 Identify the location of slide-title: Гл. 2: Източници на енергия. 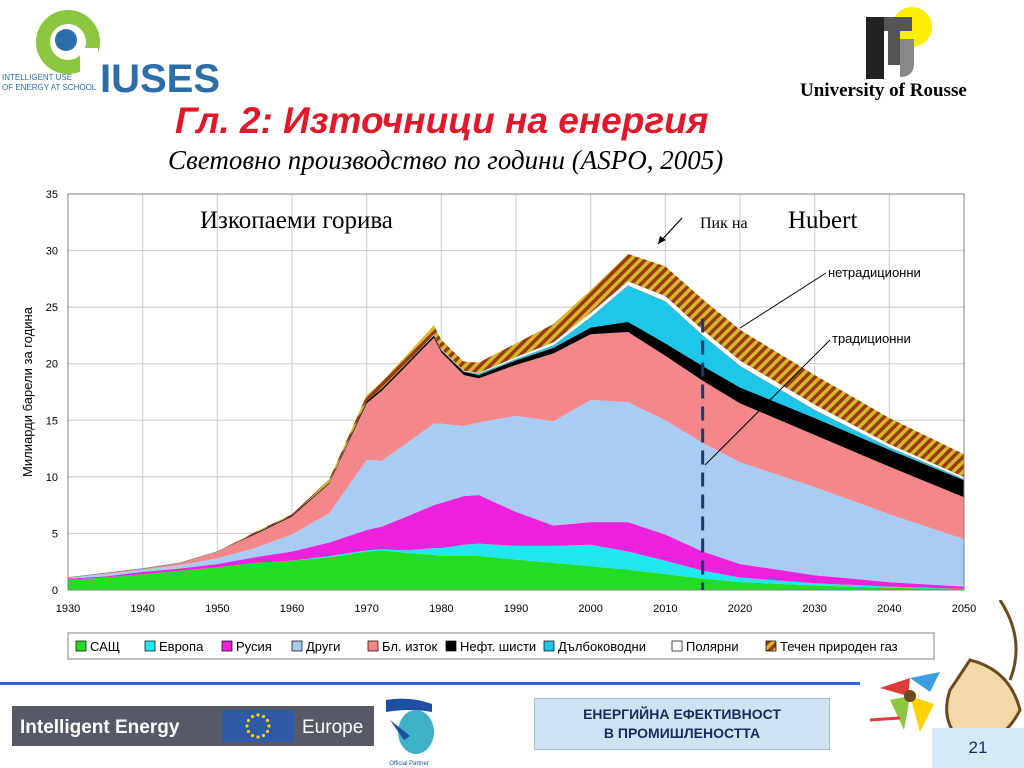
(442, 120).